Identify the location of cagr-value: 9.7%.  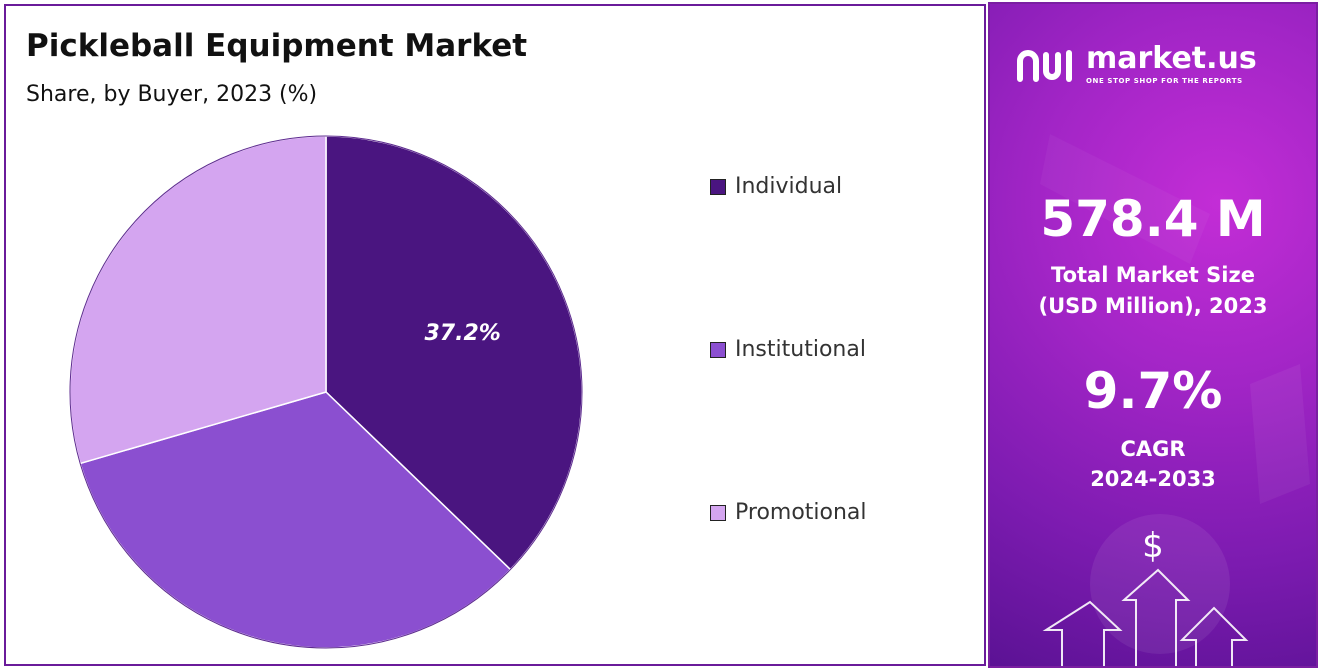
(1153, 391).